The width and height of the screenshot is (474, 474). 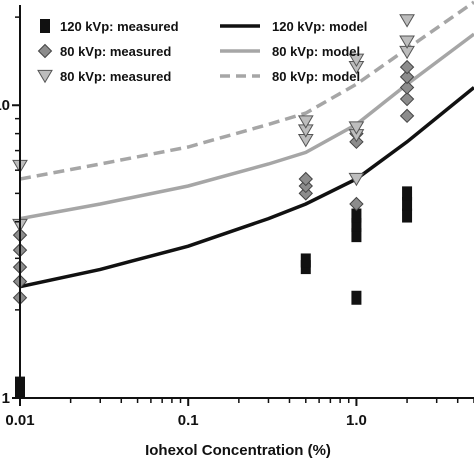 I want to click on legend-label-line-1: 80 kVp: model, so click(x=316, y=51).